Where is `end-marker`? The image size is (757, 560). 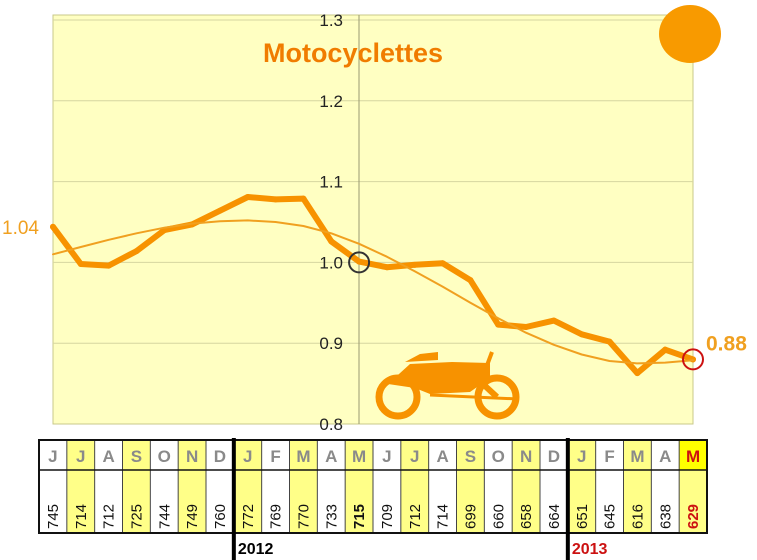
end-marker is located at coordinates (693, 359).